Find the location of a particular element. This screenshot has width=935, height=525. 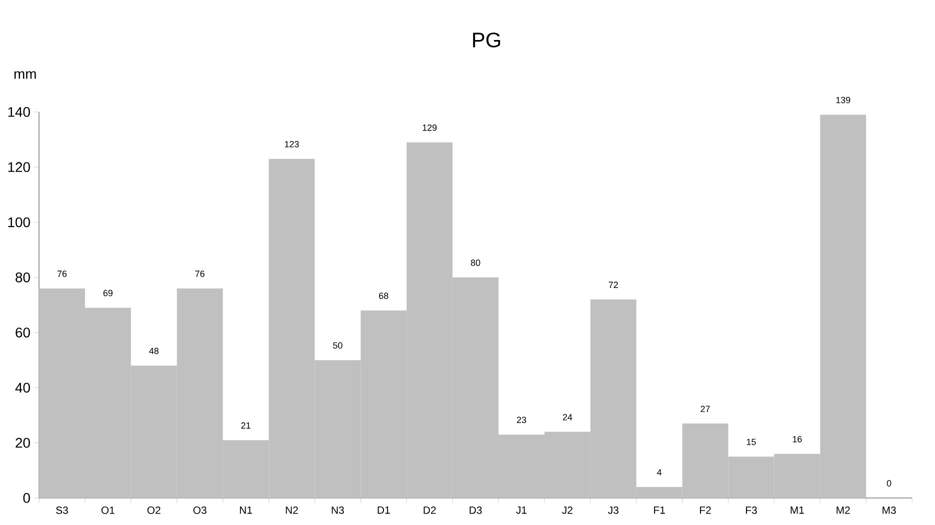

y-tick-label: 60 is located at coordinates (23, 333).